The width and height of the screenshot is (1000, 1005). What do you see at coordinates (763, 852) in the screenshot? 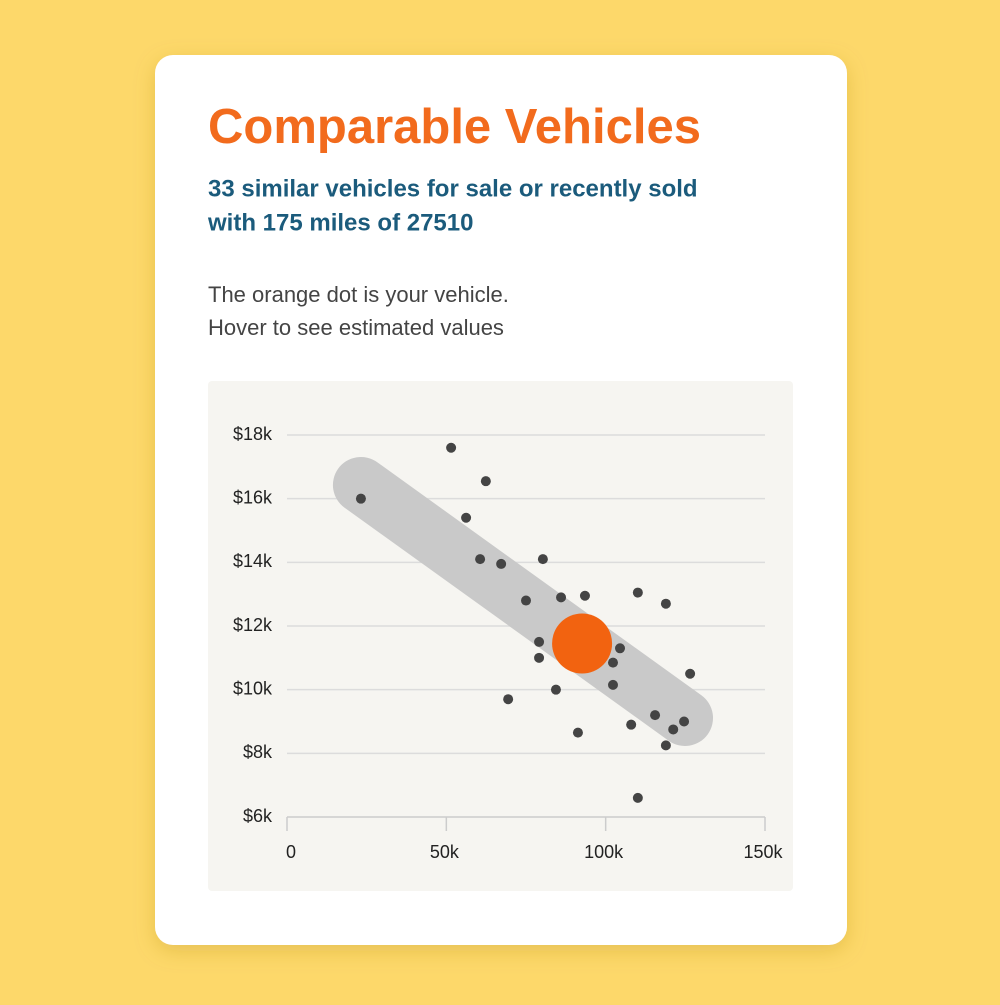
I see `x-tick-label: 150k` at bounding box center [763, 852].